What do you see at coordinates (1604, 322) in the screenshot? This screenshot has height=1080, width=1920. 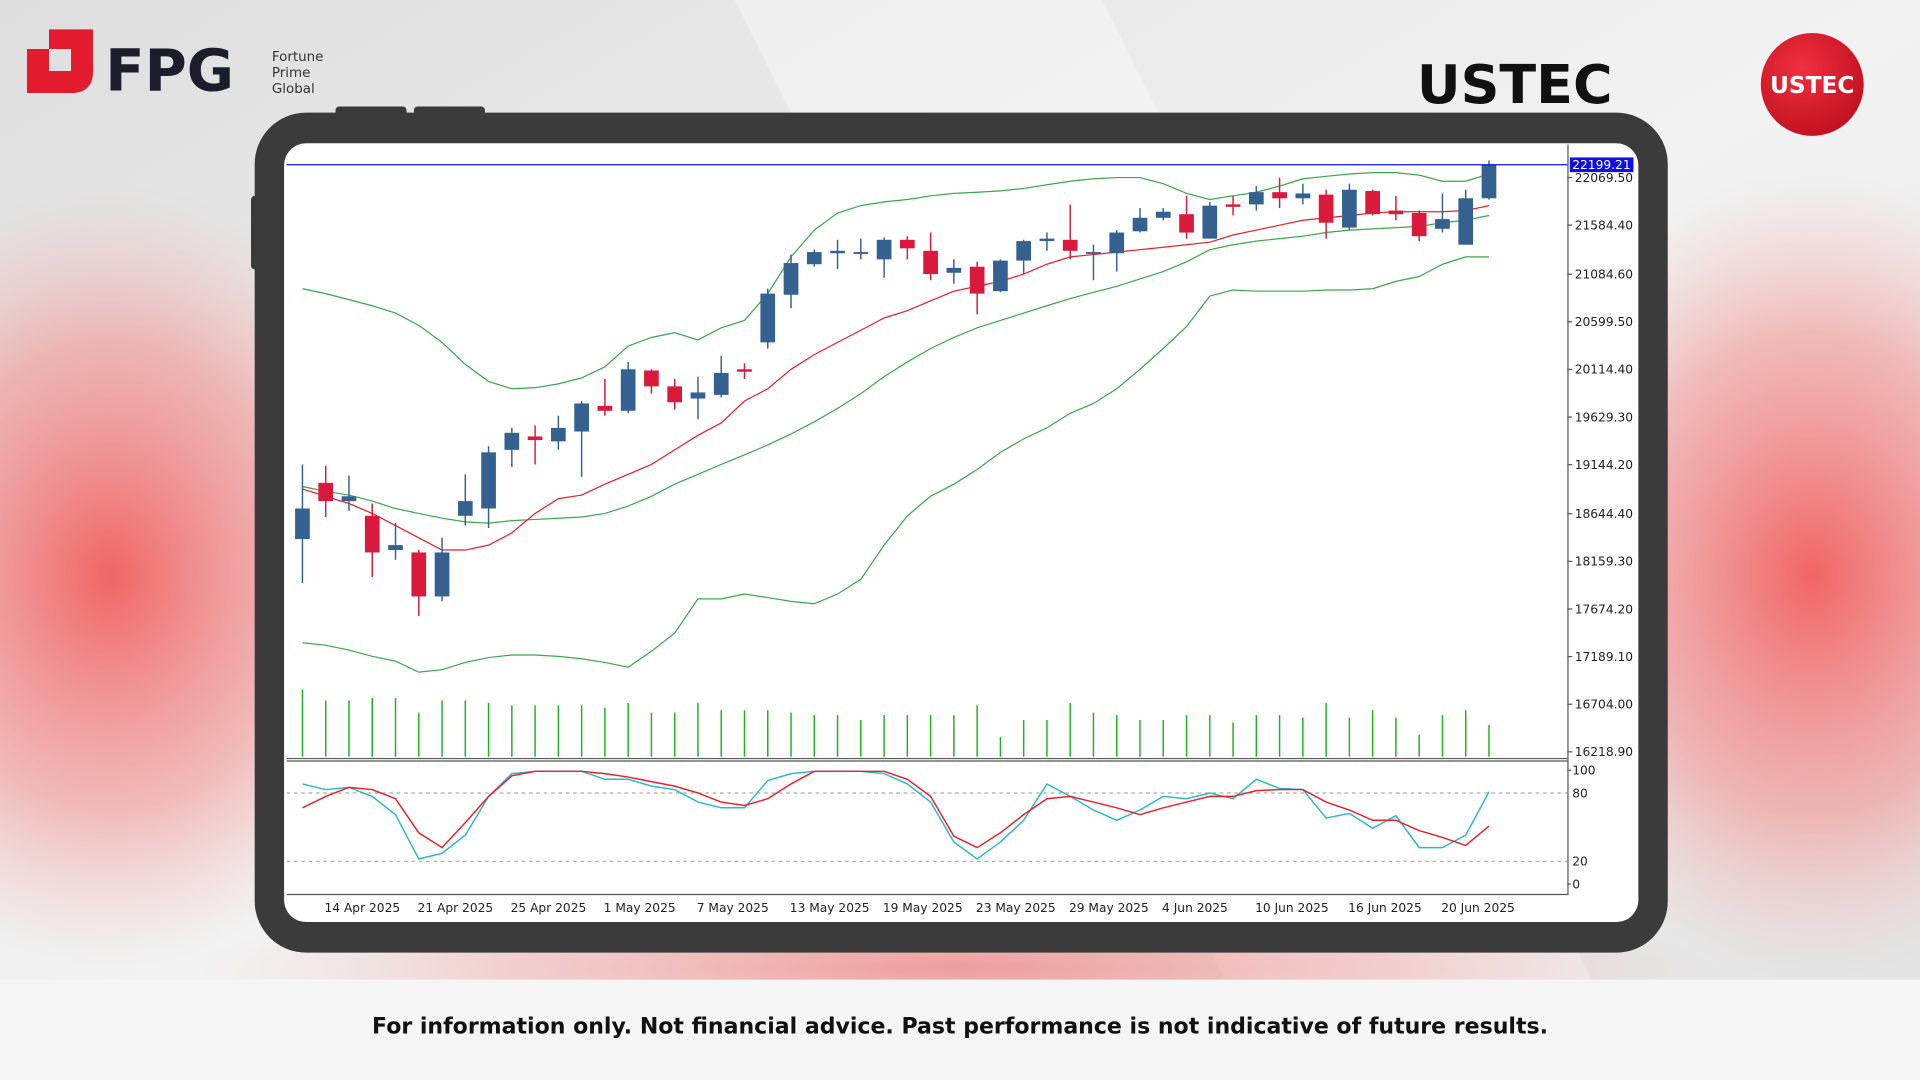 I see `y-tick-label: 20599.50` at bounding box center [1604, 322].